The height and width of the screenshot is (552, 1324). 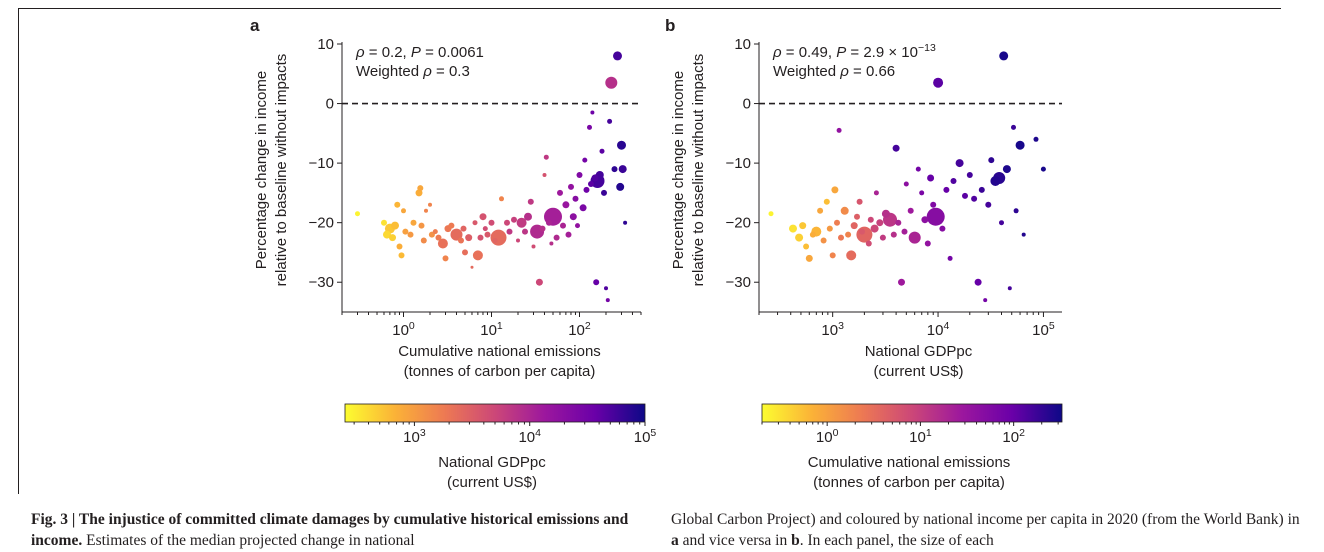 I want to click on y-tick-label-b: 10, so click(x=742, y=44).